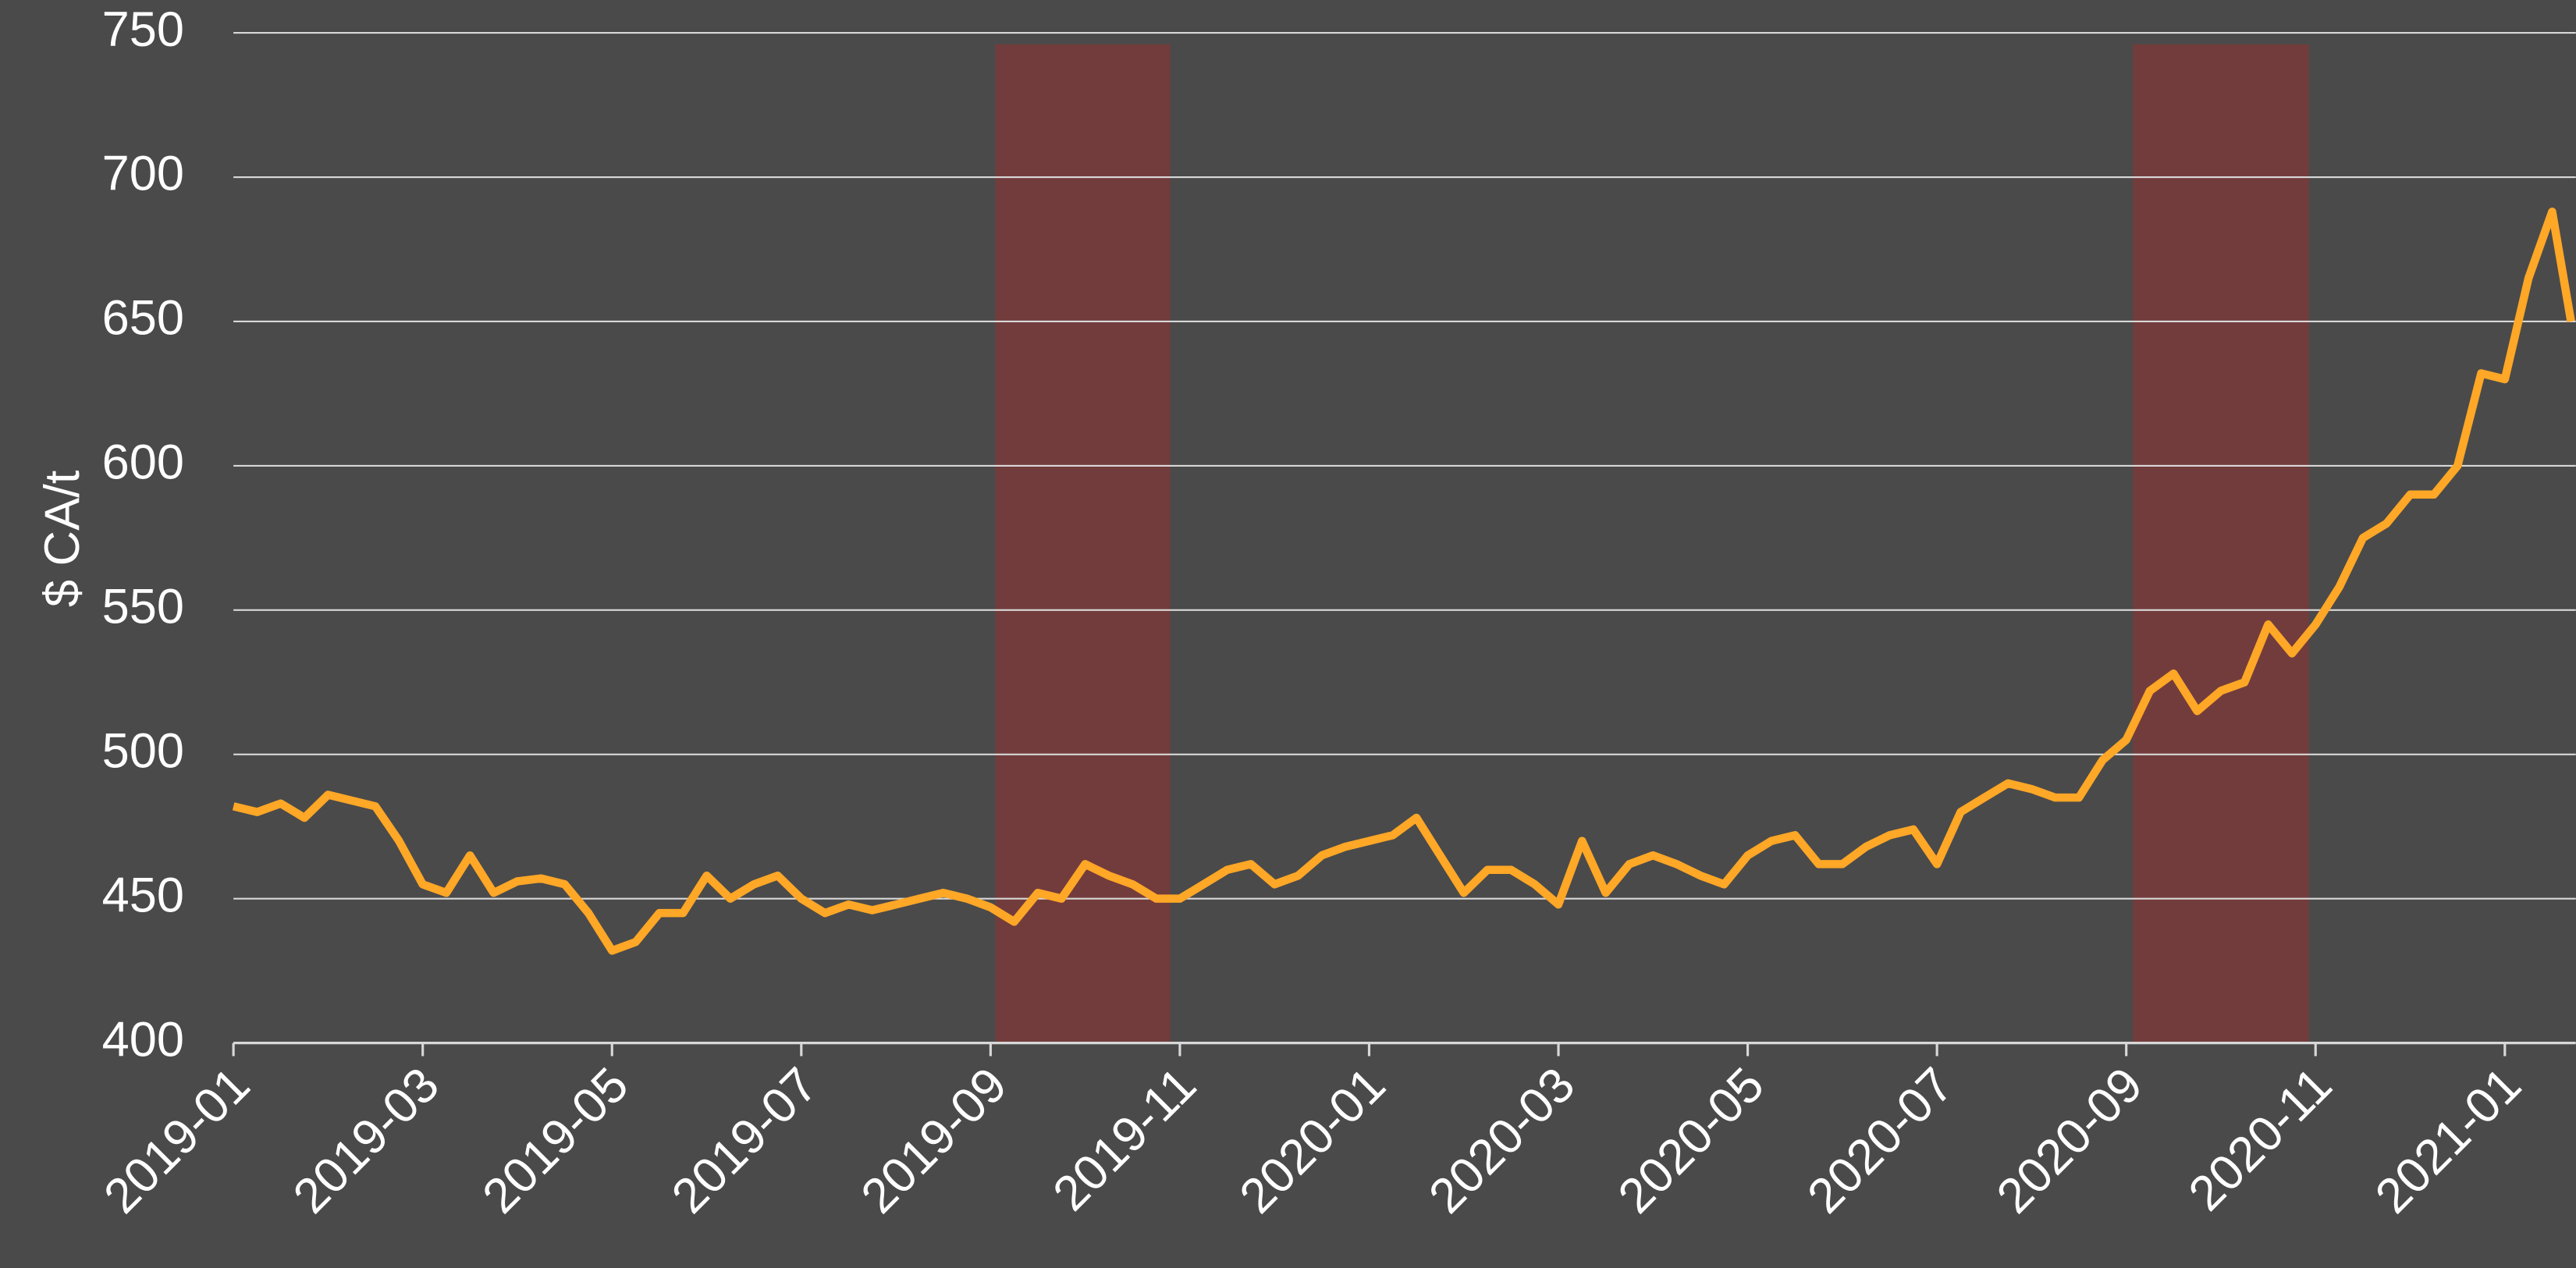  What do you see at coordinates (143, 174) in the screenshot?
I see `y-tick-label: 700` at bounding box center [143, 174].